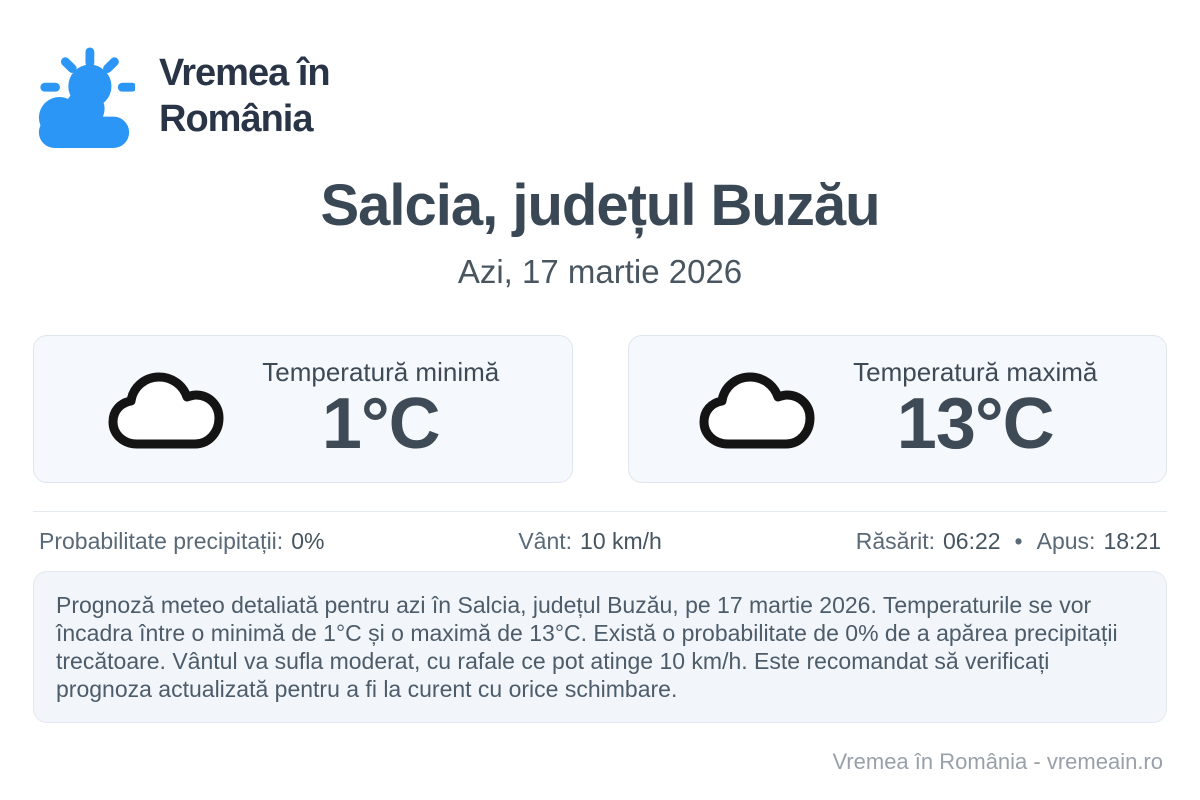  Describe the element at coordinates (381, 371) in the screenshot. I see `min-temperature-label: Temperatură minimă` at that location.